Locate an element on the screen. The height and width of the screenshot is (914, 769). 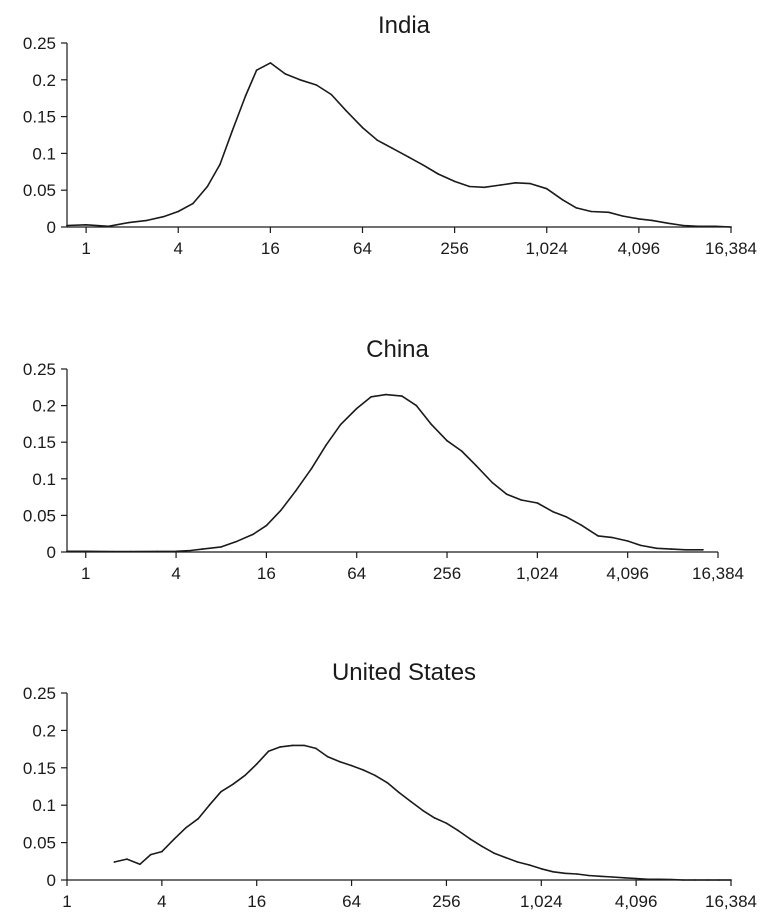
y-tick-label: 0.25 is located at coordinates (39, 369).